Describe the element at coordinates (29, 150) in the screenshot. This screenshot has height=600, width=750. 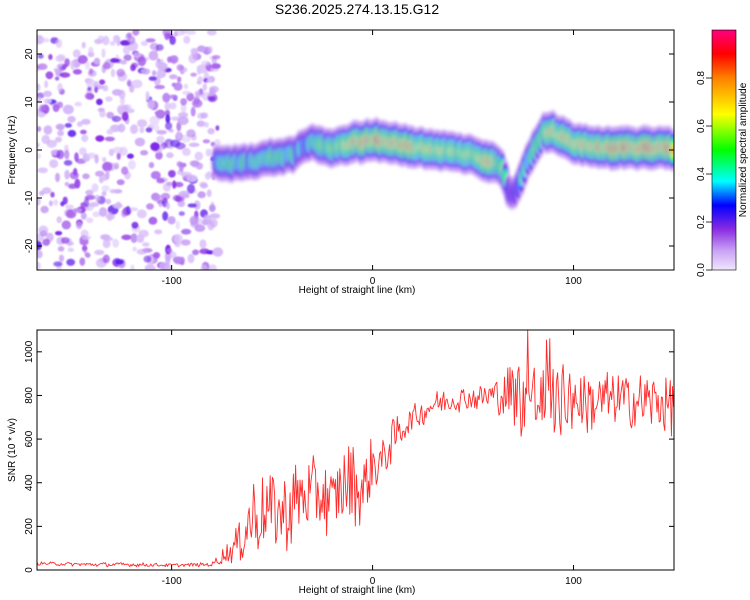
I see `y-tick-label: 0` at that location.